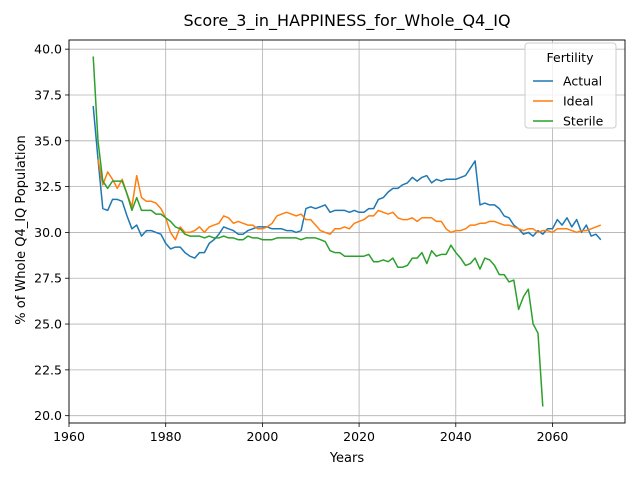 The width and height of the screenshot is (640, 480). I want to click on y-tick-label: 40.0, so click(48, 49).